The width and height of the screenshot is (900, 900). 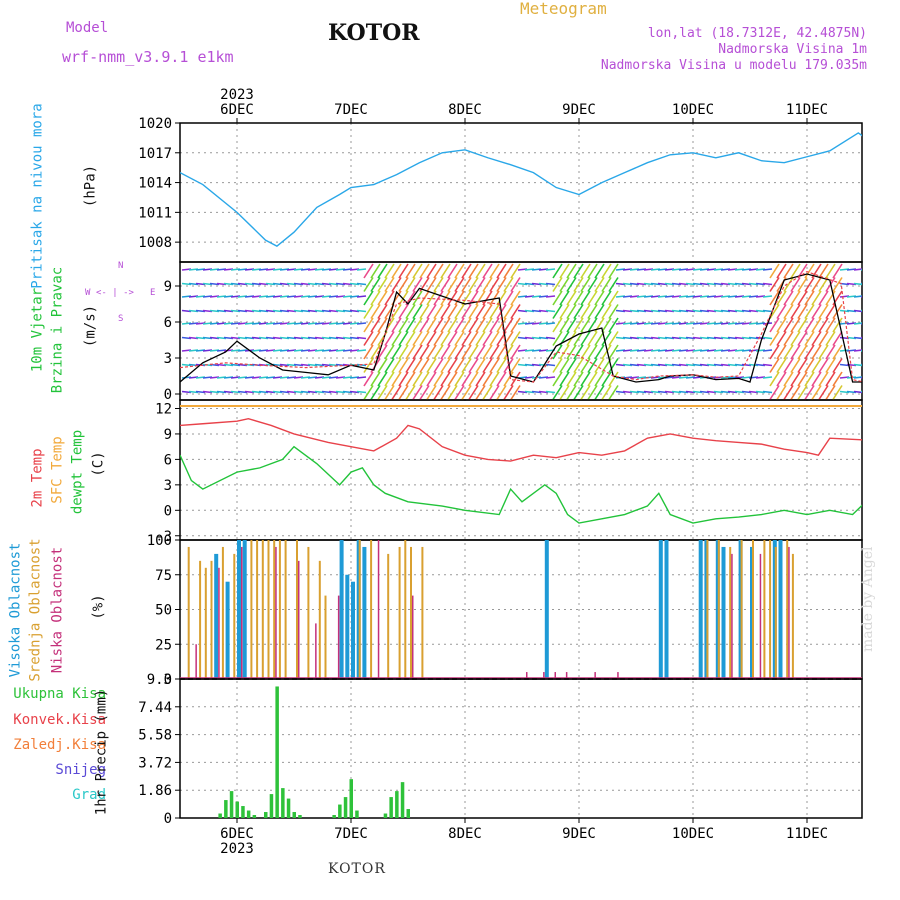 What do you see at coordinates (733, 65) in the screenshot?
I see `model-altitude-label: Nadmorska Visina u modelu 179.035m` at bounding box center [733, 65].